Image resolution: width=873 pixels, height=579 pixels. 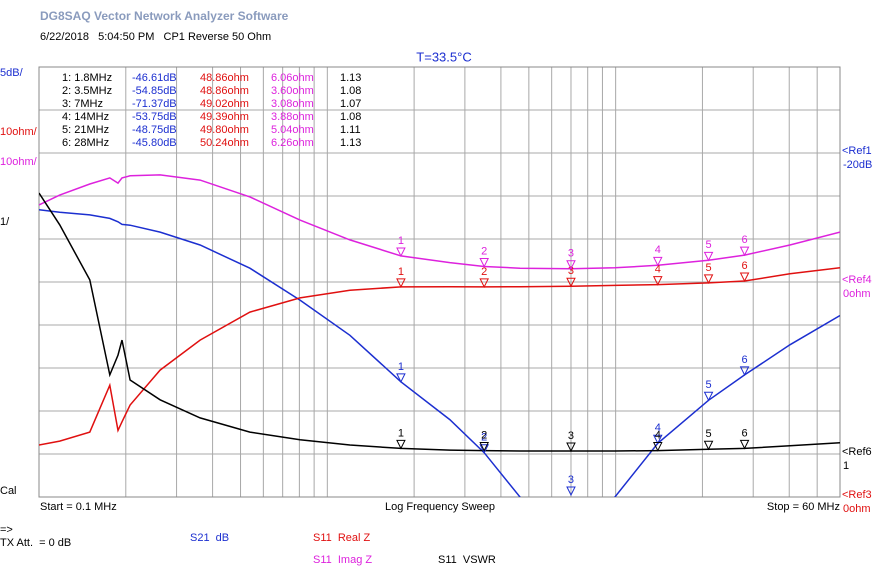 I want to click on legend-entry: S11 Imag Z, so click(x=342, y=560).